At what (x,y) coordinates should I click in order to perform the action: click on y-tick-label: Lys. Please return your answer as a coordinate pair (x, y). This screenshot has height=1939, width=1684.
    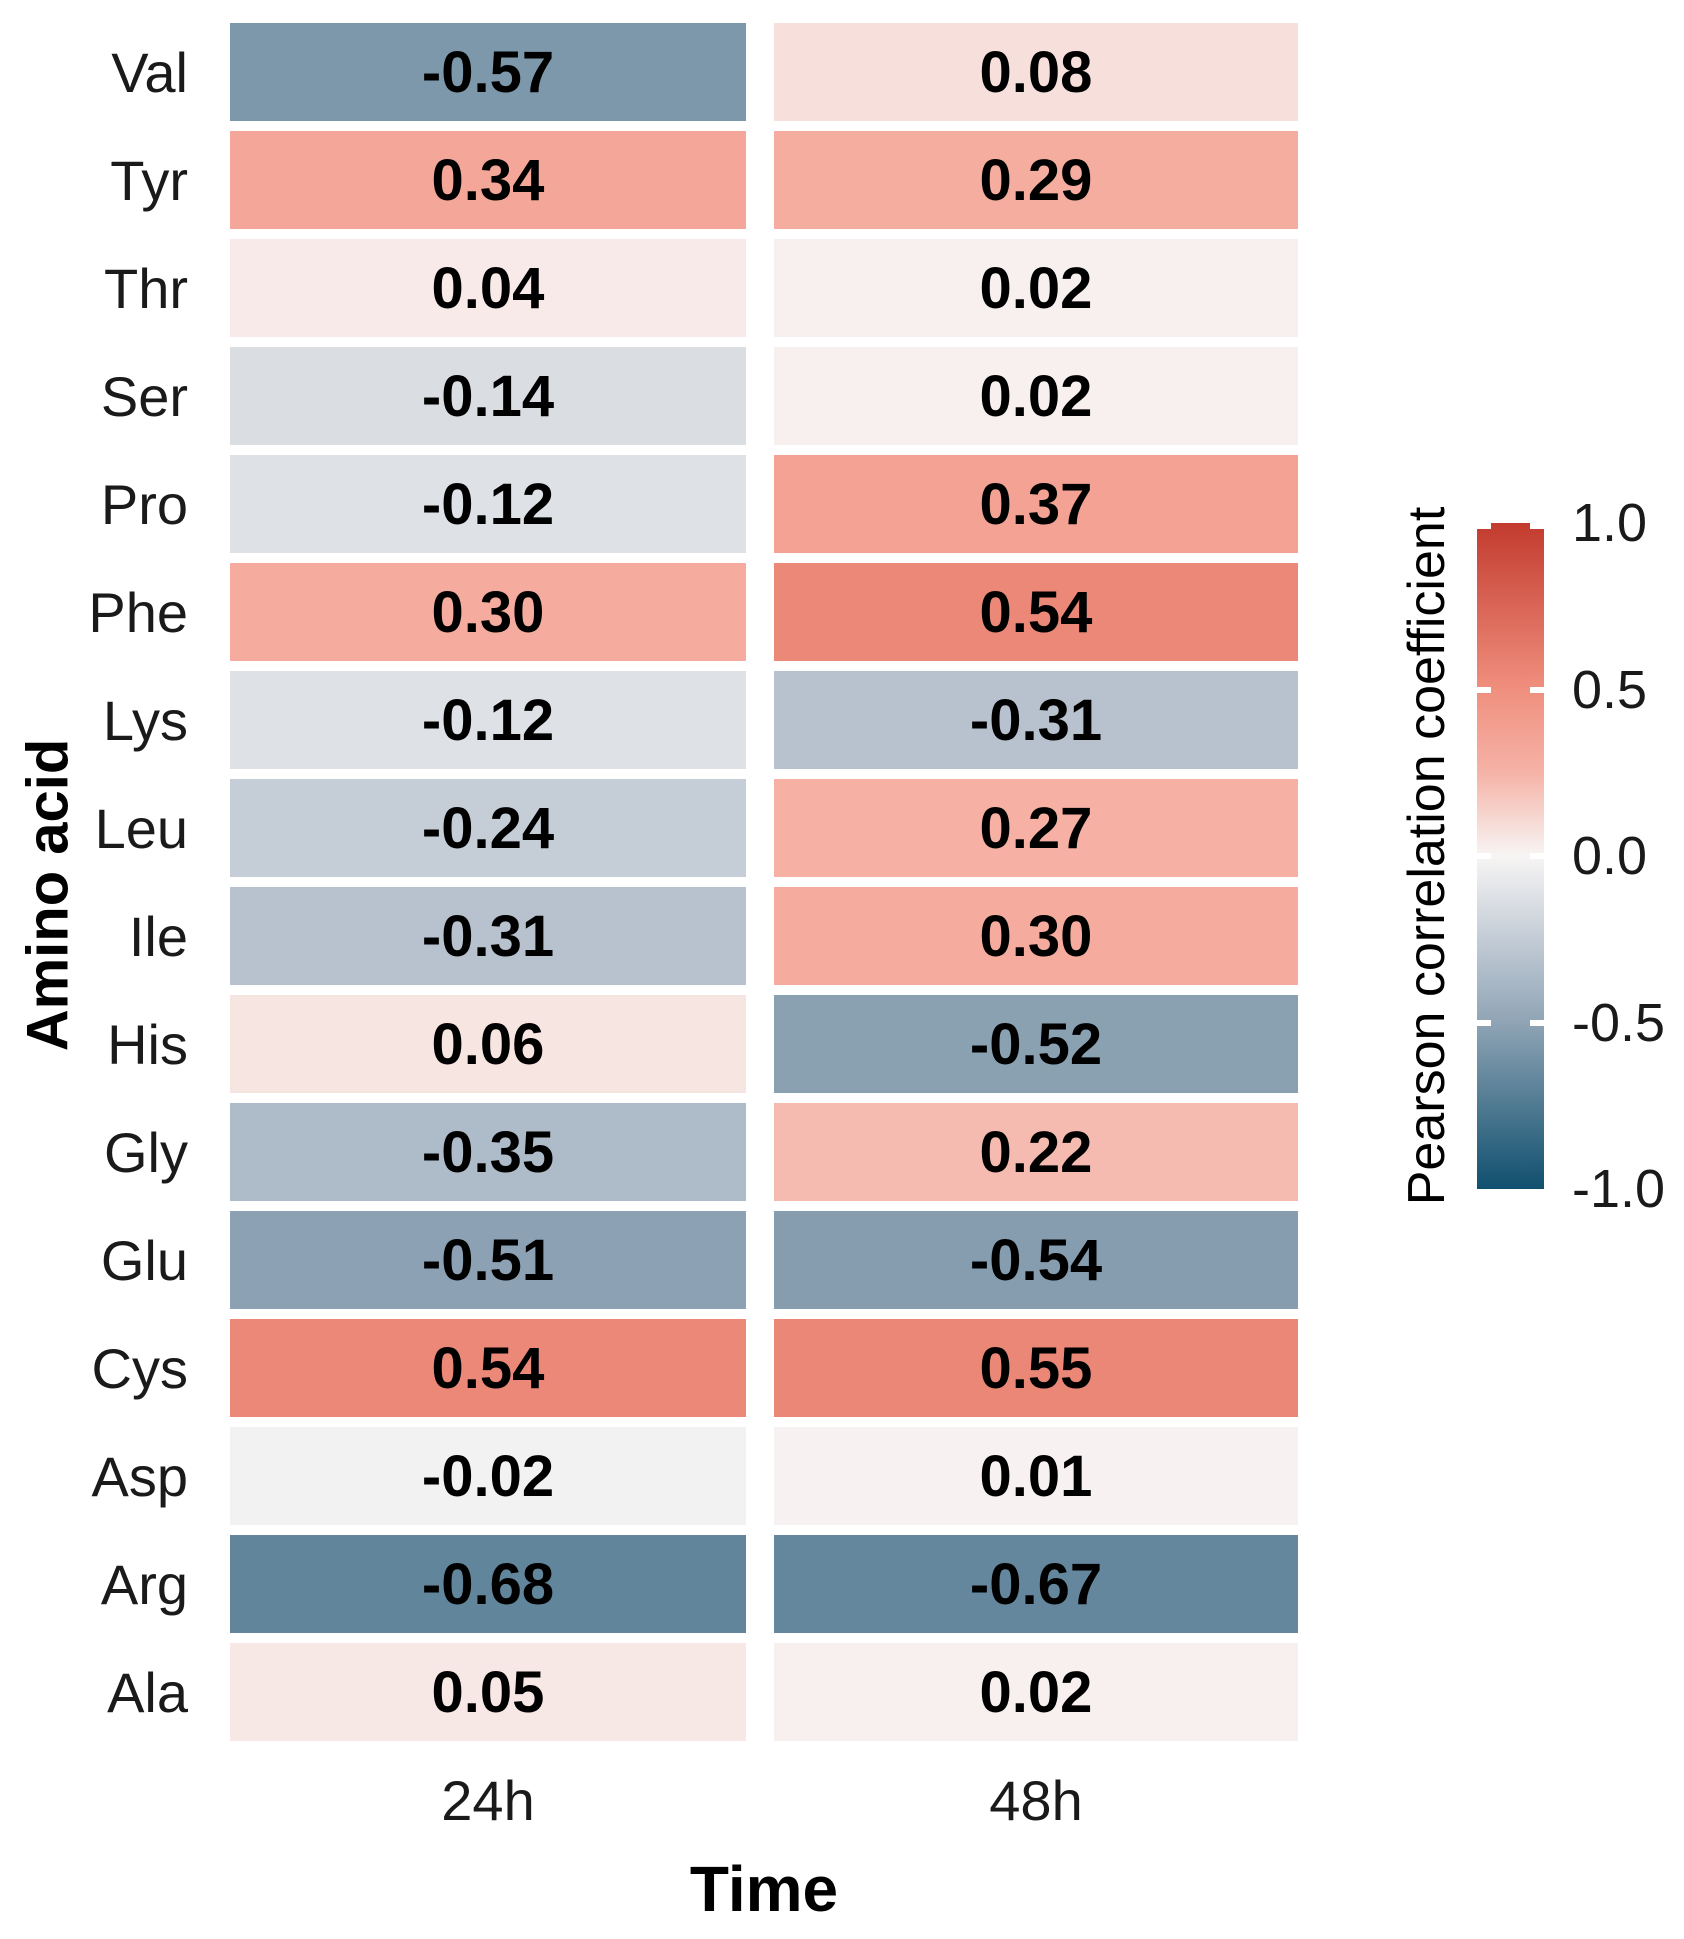
    Looking at the image, I should click on (145, 720).